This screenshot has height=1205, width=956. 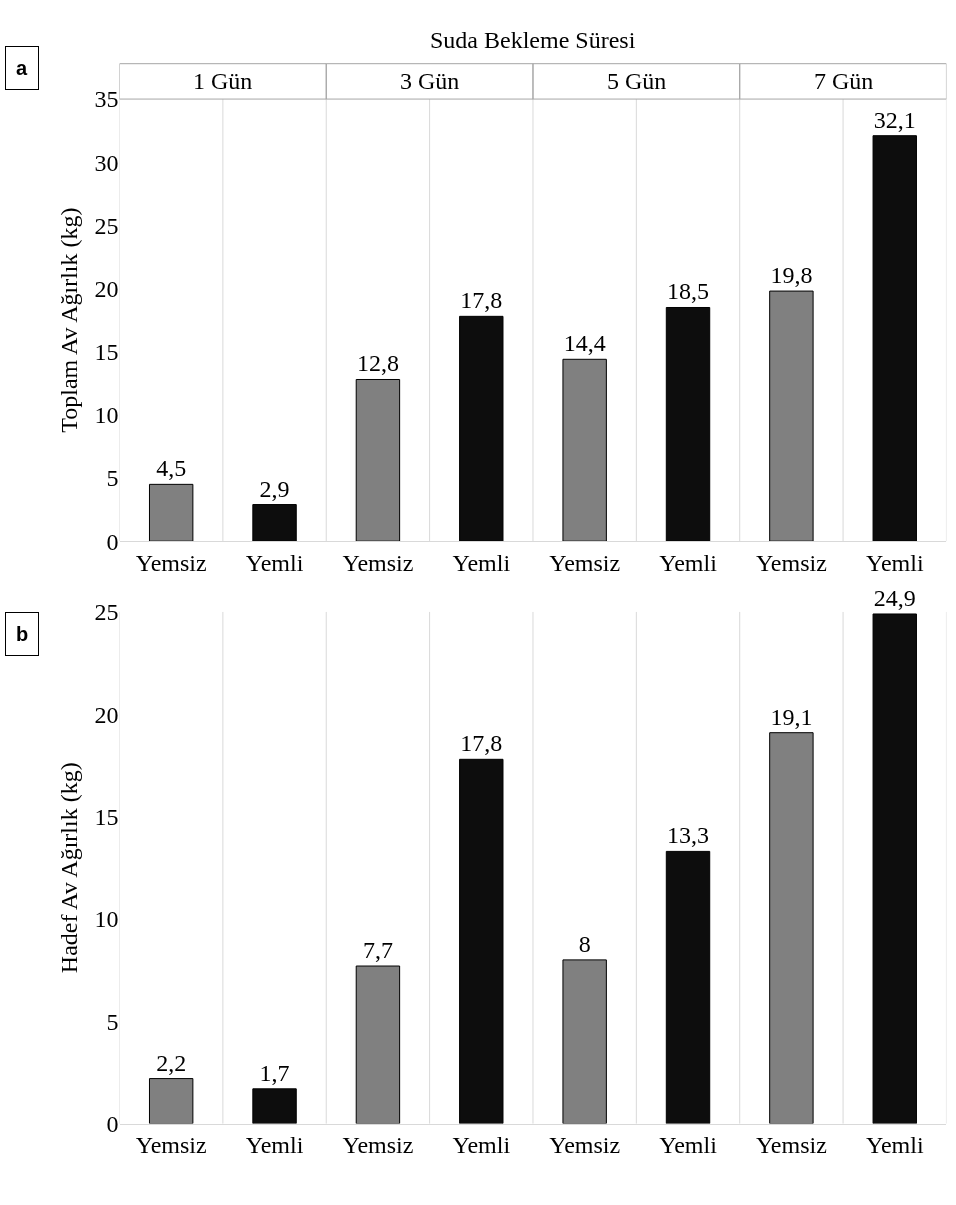 What do you see at coordinates (22, 634) in the screenshot?
I see `text: b` at bounding box center [22, 634].